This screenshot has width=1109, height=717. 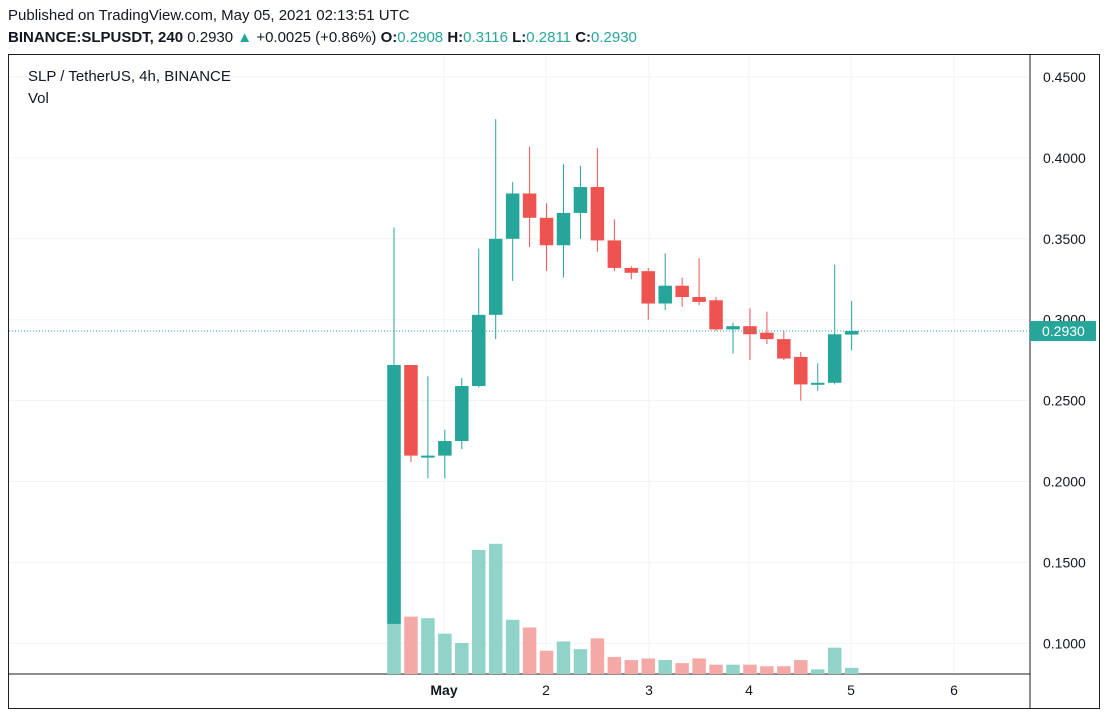 I want to click on x-tick-label: 3, so click(x=649, y=690).